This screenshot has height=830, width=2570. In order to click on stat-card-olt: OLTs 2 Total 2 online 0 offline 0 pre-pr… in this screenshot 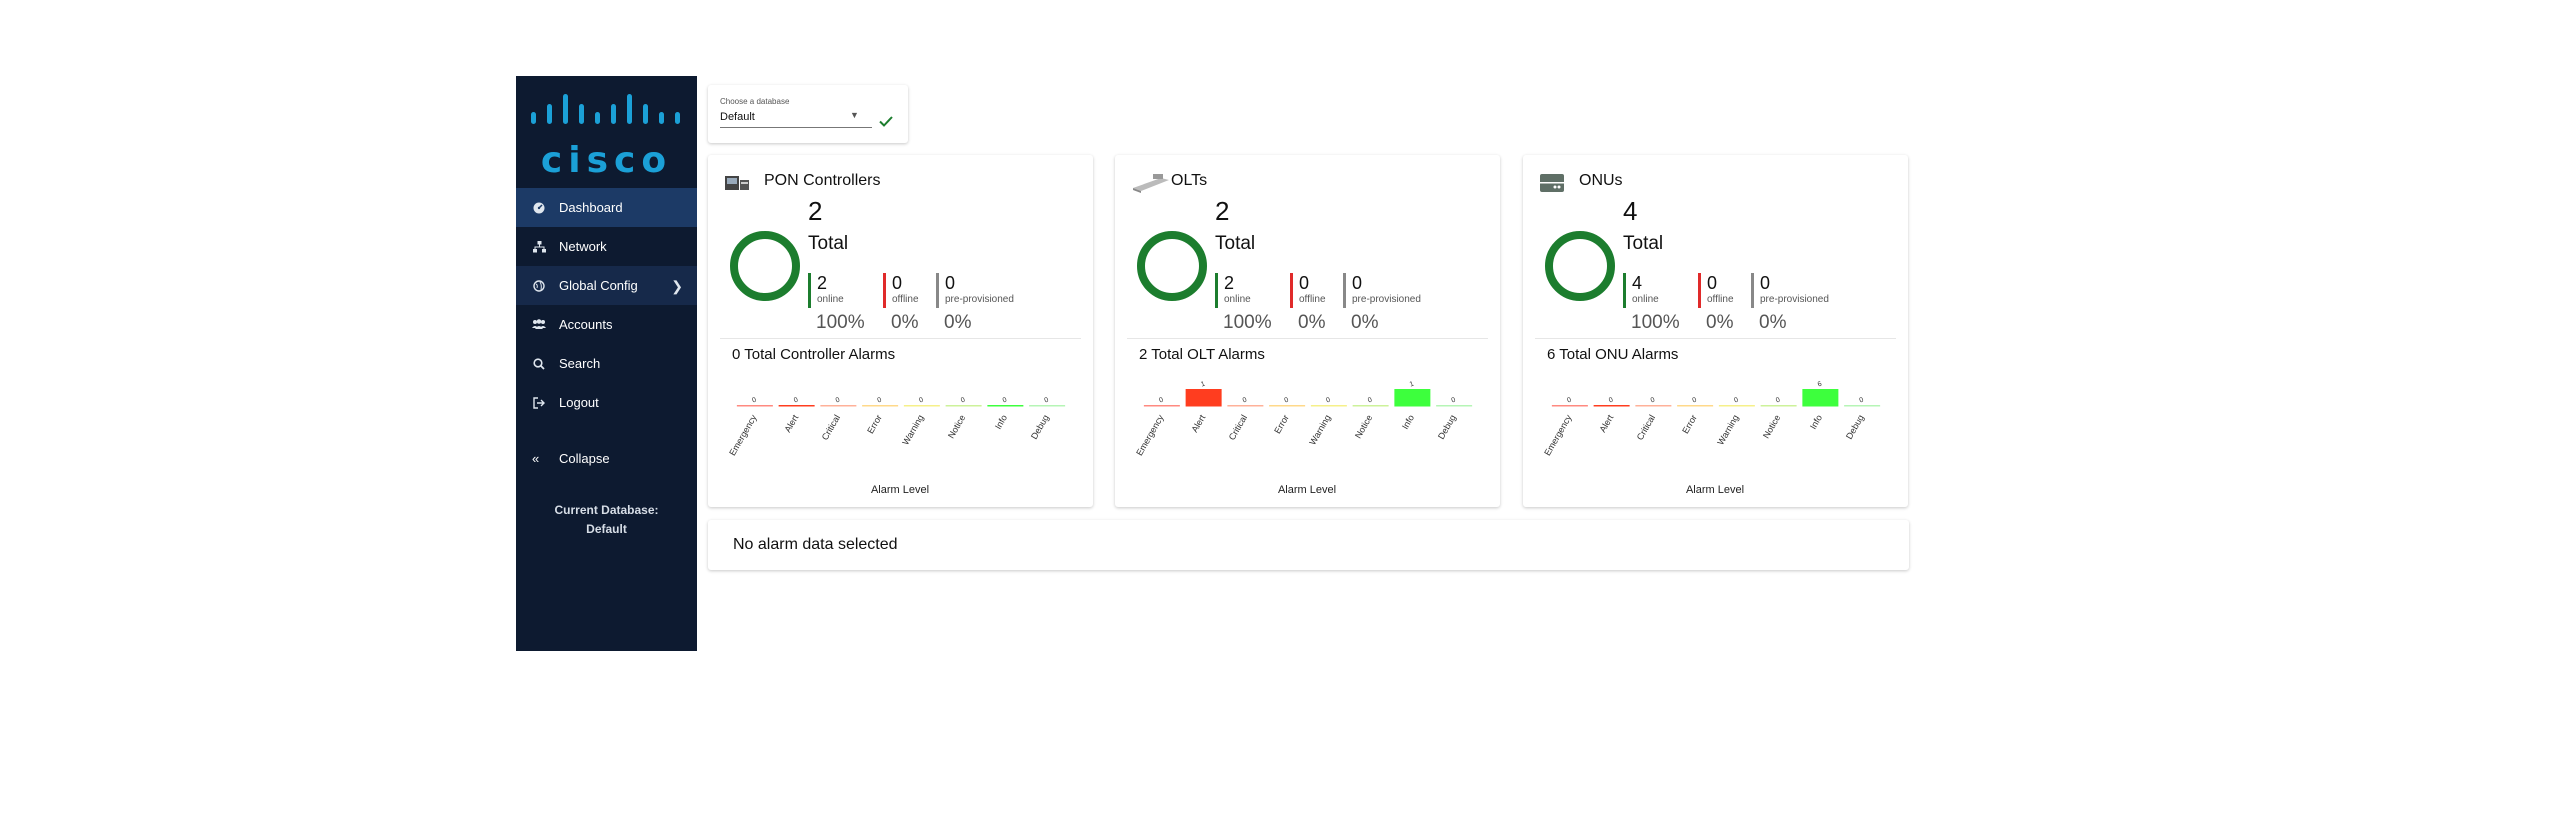, I will do `click(1307, 331)`.